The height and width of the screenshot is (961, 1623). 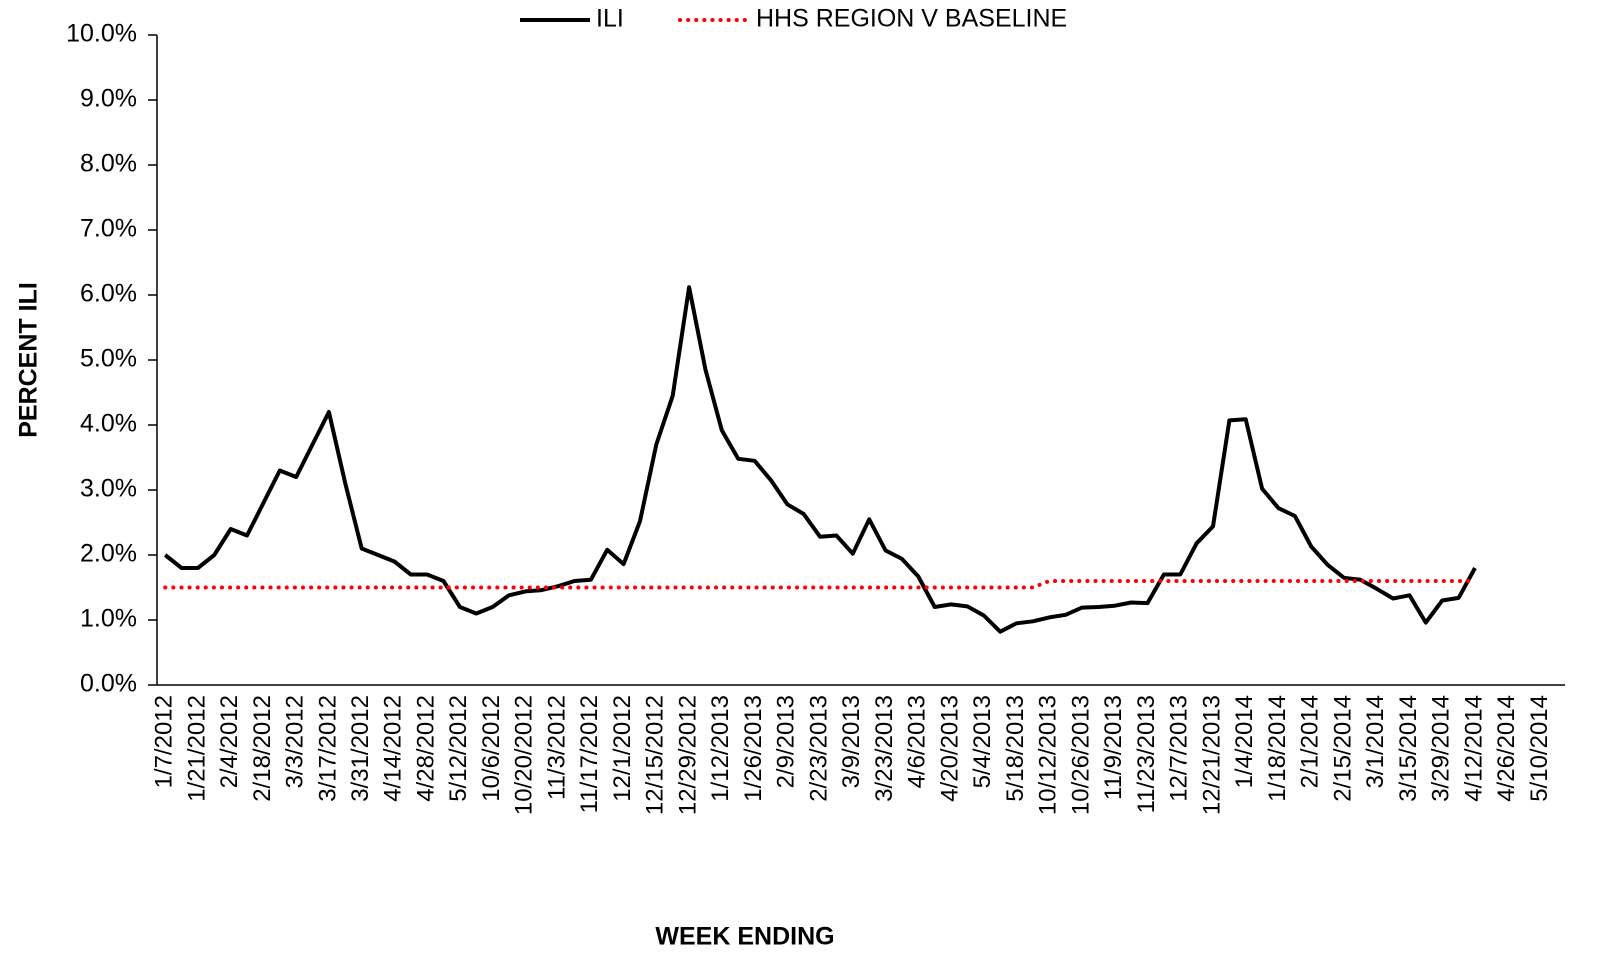 I want to click on x-tick-label: 3/1/2014, so click(x=1375, y=741).